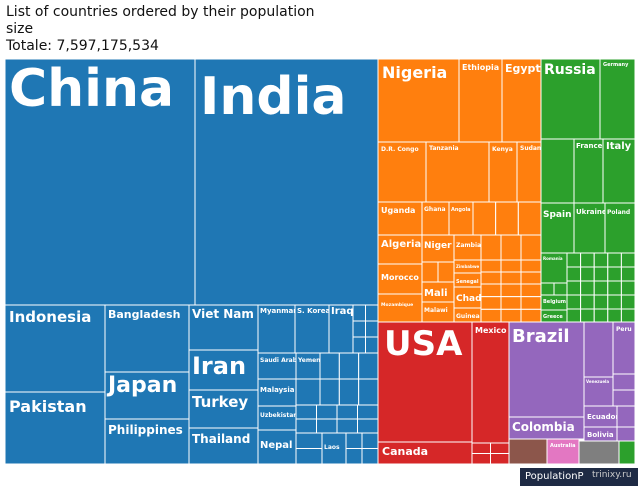  What do you see at coordinates (418, 100) in the screenshot?
I see `tile-nigeria` at bounding box center [418, 100].